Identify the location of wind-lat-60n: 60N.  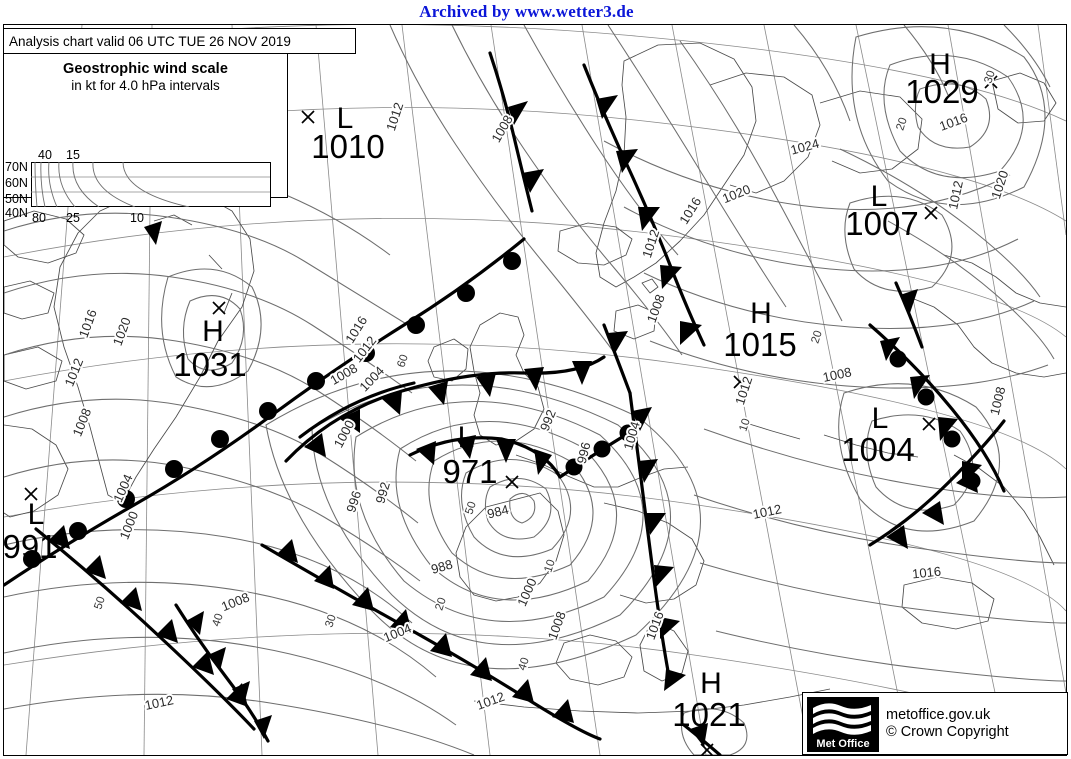
(16, 183).